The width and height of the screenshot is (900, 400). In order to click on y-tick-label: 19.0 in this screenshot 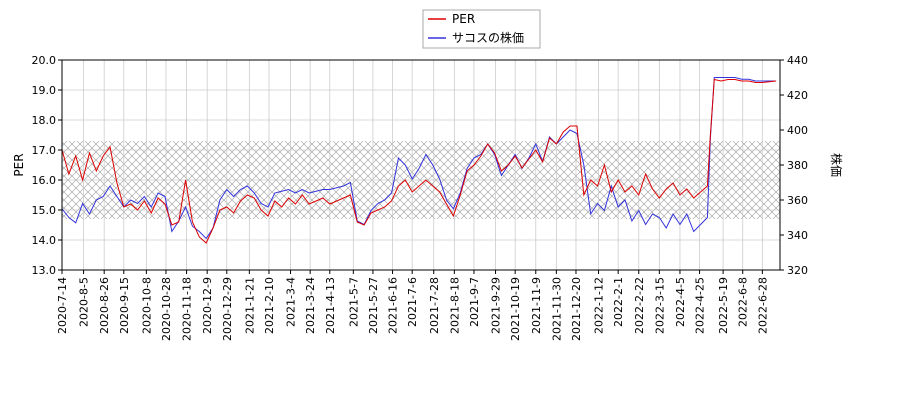, I will do `click(44, 90)`.